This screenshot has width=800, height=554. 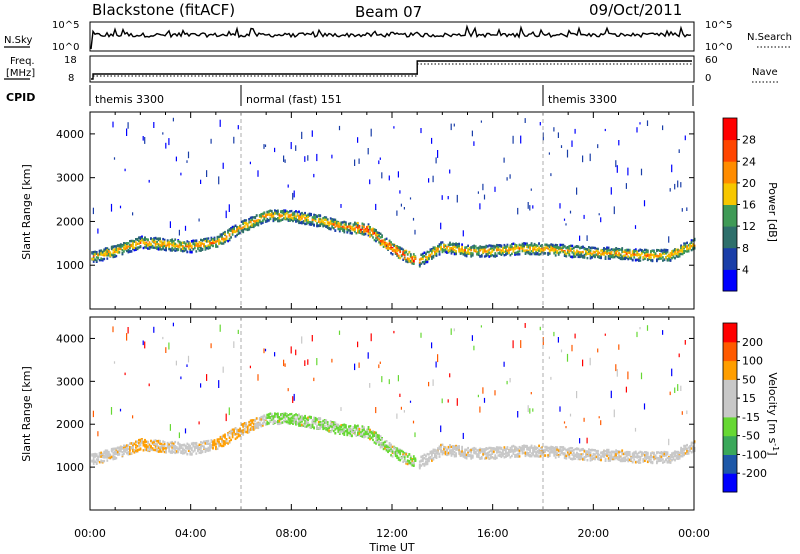 What do you see at coordinates (730, 258) in the screenshot?
I see `colorbar-swatch` at bounding box center [730, 258].